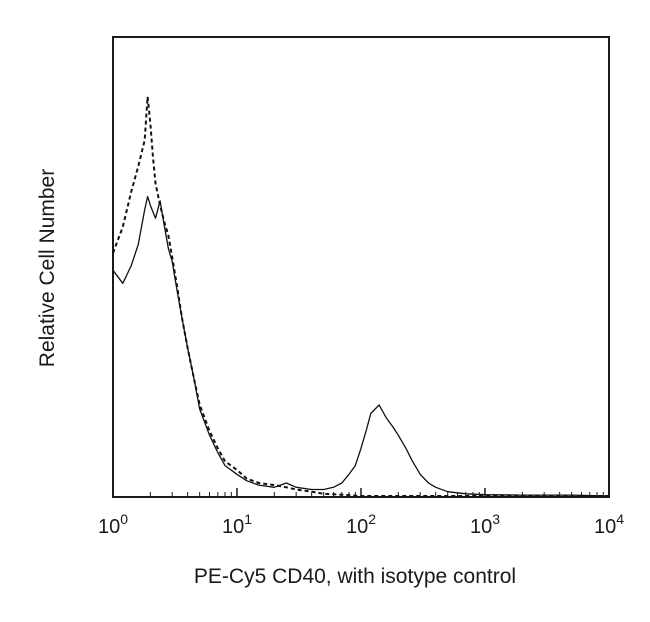 The height and width of the screenshot is (622, 650). What do you see at coordinates (113, 524) in the screenshot?
I see `x-tick-label: 10⁰` at bounding box center [113, 524].